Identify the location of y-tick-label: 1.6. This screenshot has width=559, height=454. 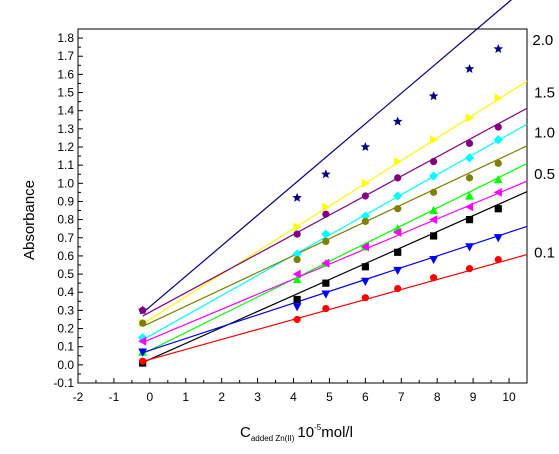
(65, 74).